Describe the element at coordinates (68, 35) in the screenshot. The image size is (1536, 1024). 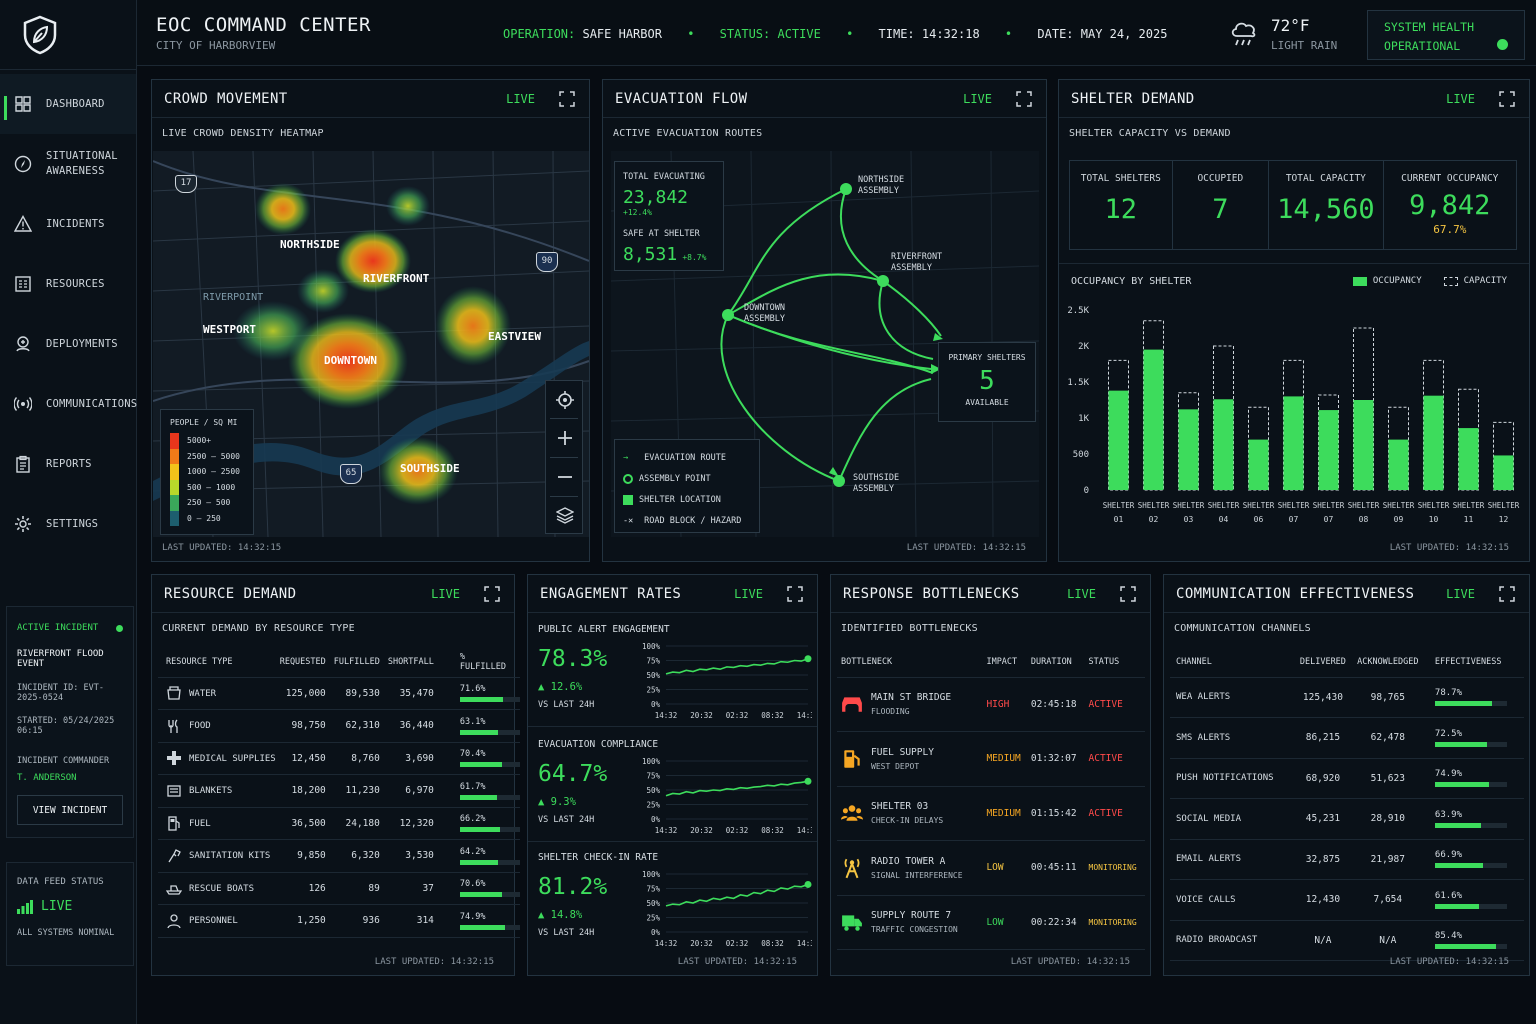
I see `logo` at that location.